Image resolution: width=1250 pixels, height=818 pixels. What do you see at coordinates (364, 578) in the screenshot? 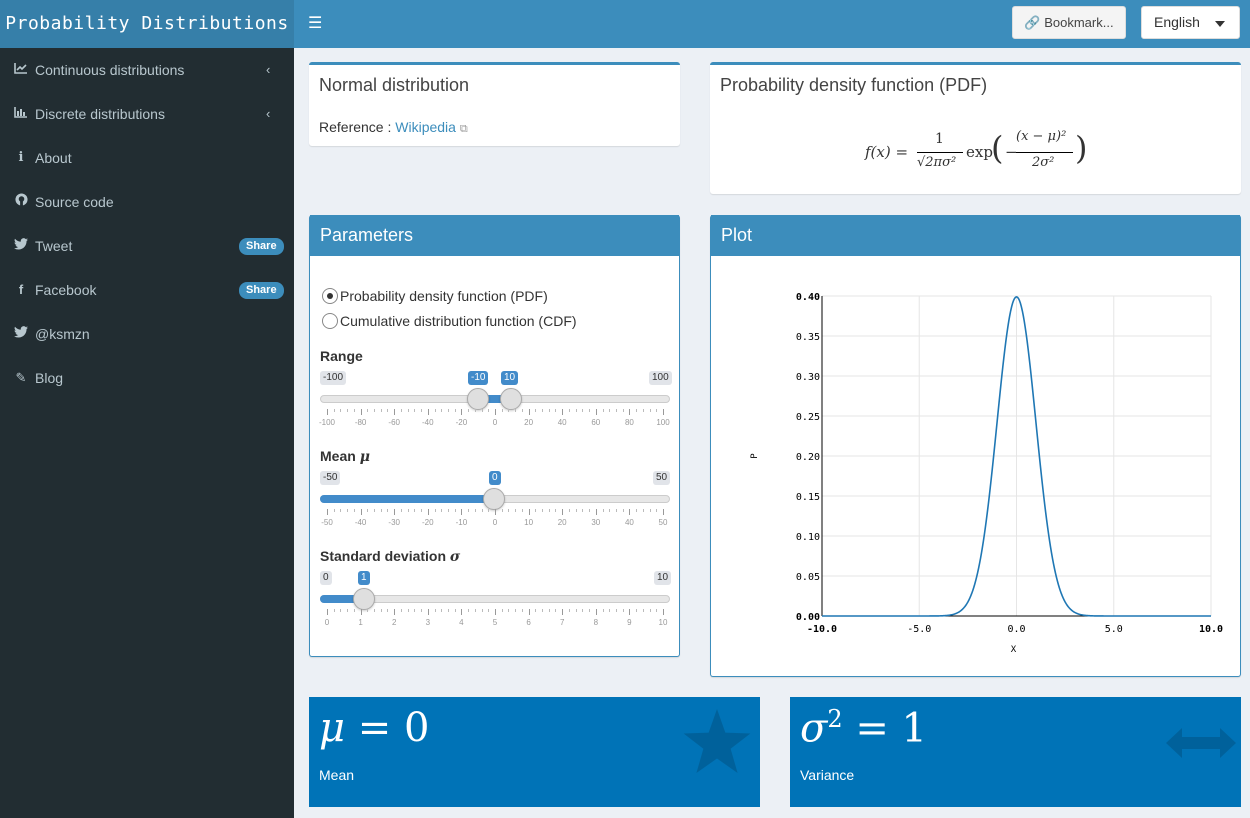
I see `sd-value-tag: 1` at bounding box center [364, 578].